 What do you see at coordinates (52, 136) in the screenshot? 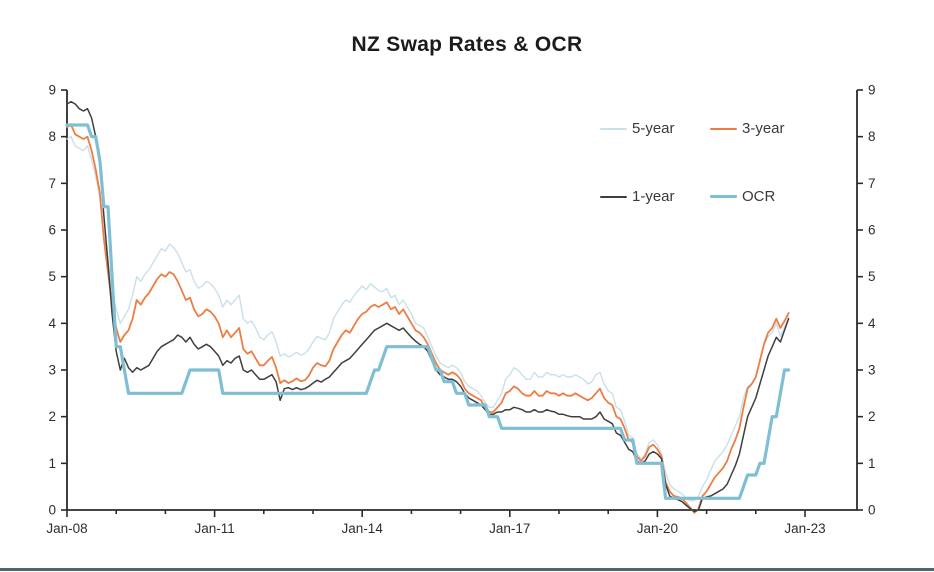
I see `y-tick-label-left: 8` at bounding box center [52, 136].